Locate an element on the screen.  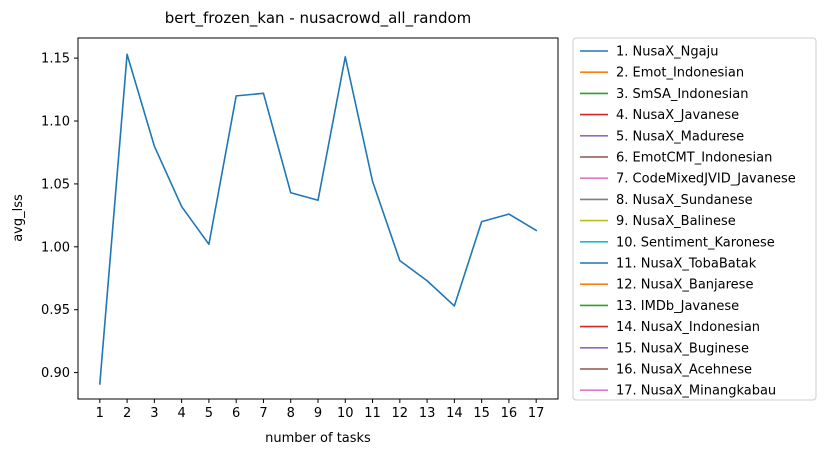
x-tick-label: 12 is located at coordinates (400, 413).